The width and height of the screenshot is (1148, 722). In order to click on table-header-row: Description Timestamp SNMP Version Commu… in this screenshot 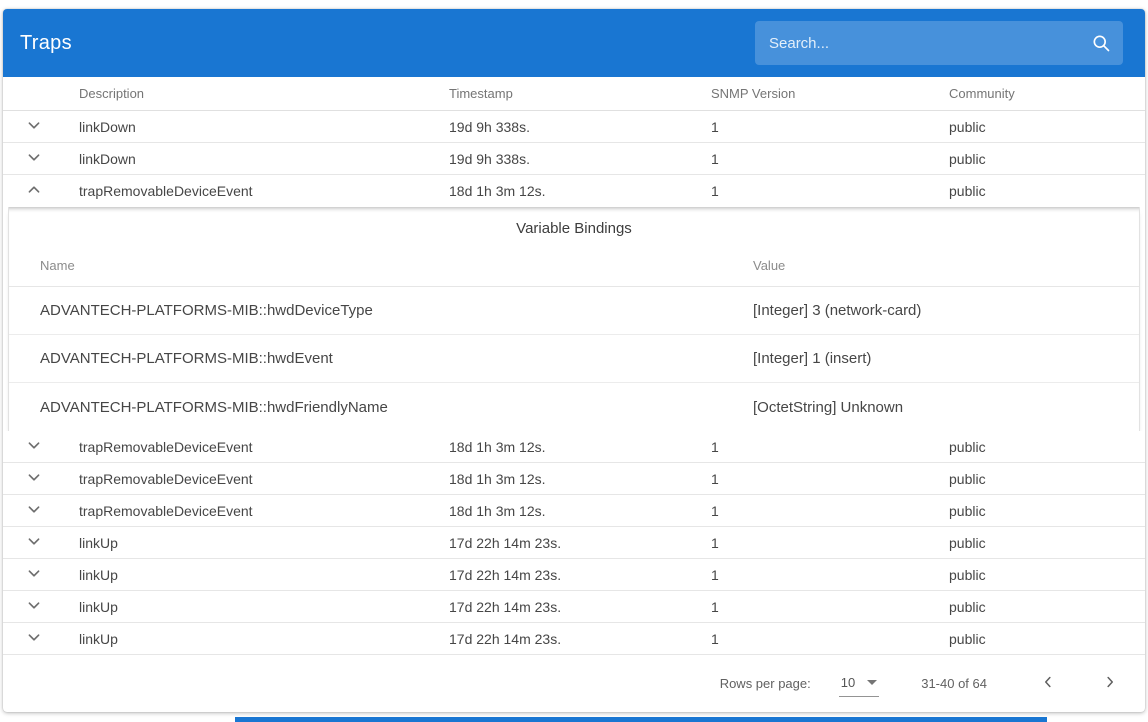, I will do `click(574, 94)`.